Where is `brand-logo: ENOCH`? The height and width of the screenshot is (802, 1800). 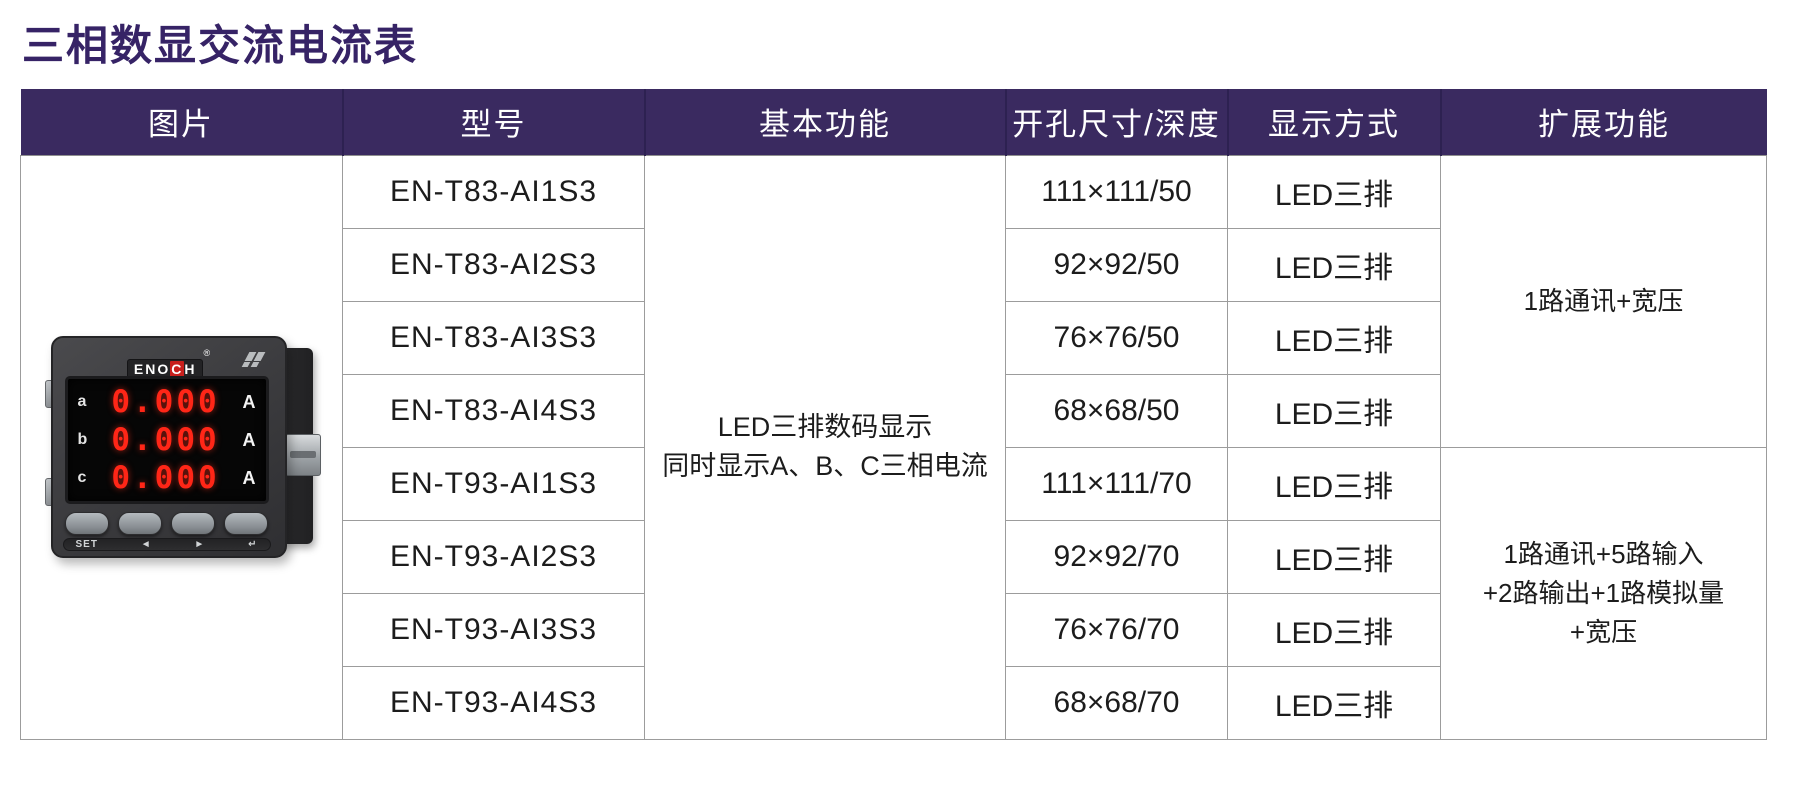
brand-logo: ENOCH is located at coordinates (165, 369).